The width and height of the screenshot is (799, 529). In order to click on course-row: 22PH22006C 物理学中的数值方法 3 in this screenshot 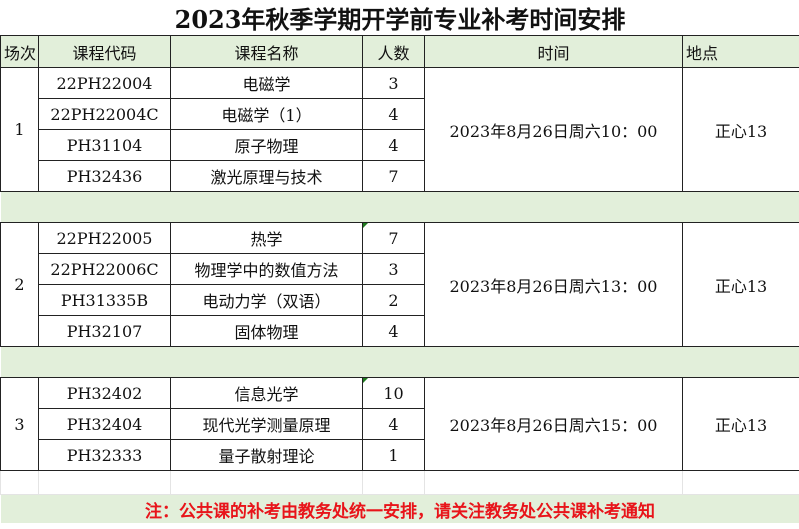, I will do `click(400, 269)`.